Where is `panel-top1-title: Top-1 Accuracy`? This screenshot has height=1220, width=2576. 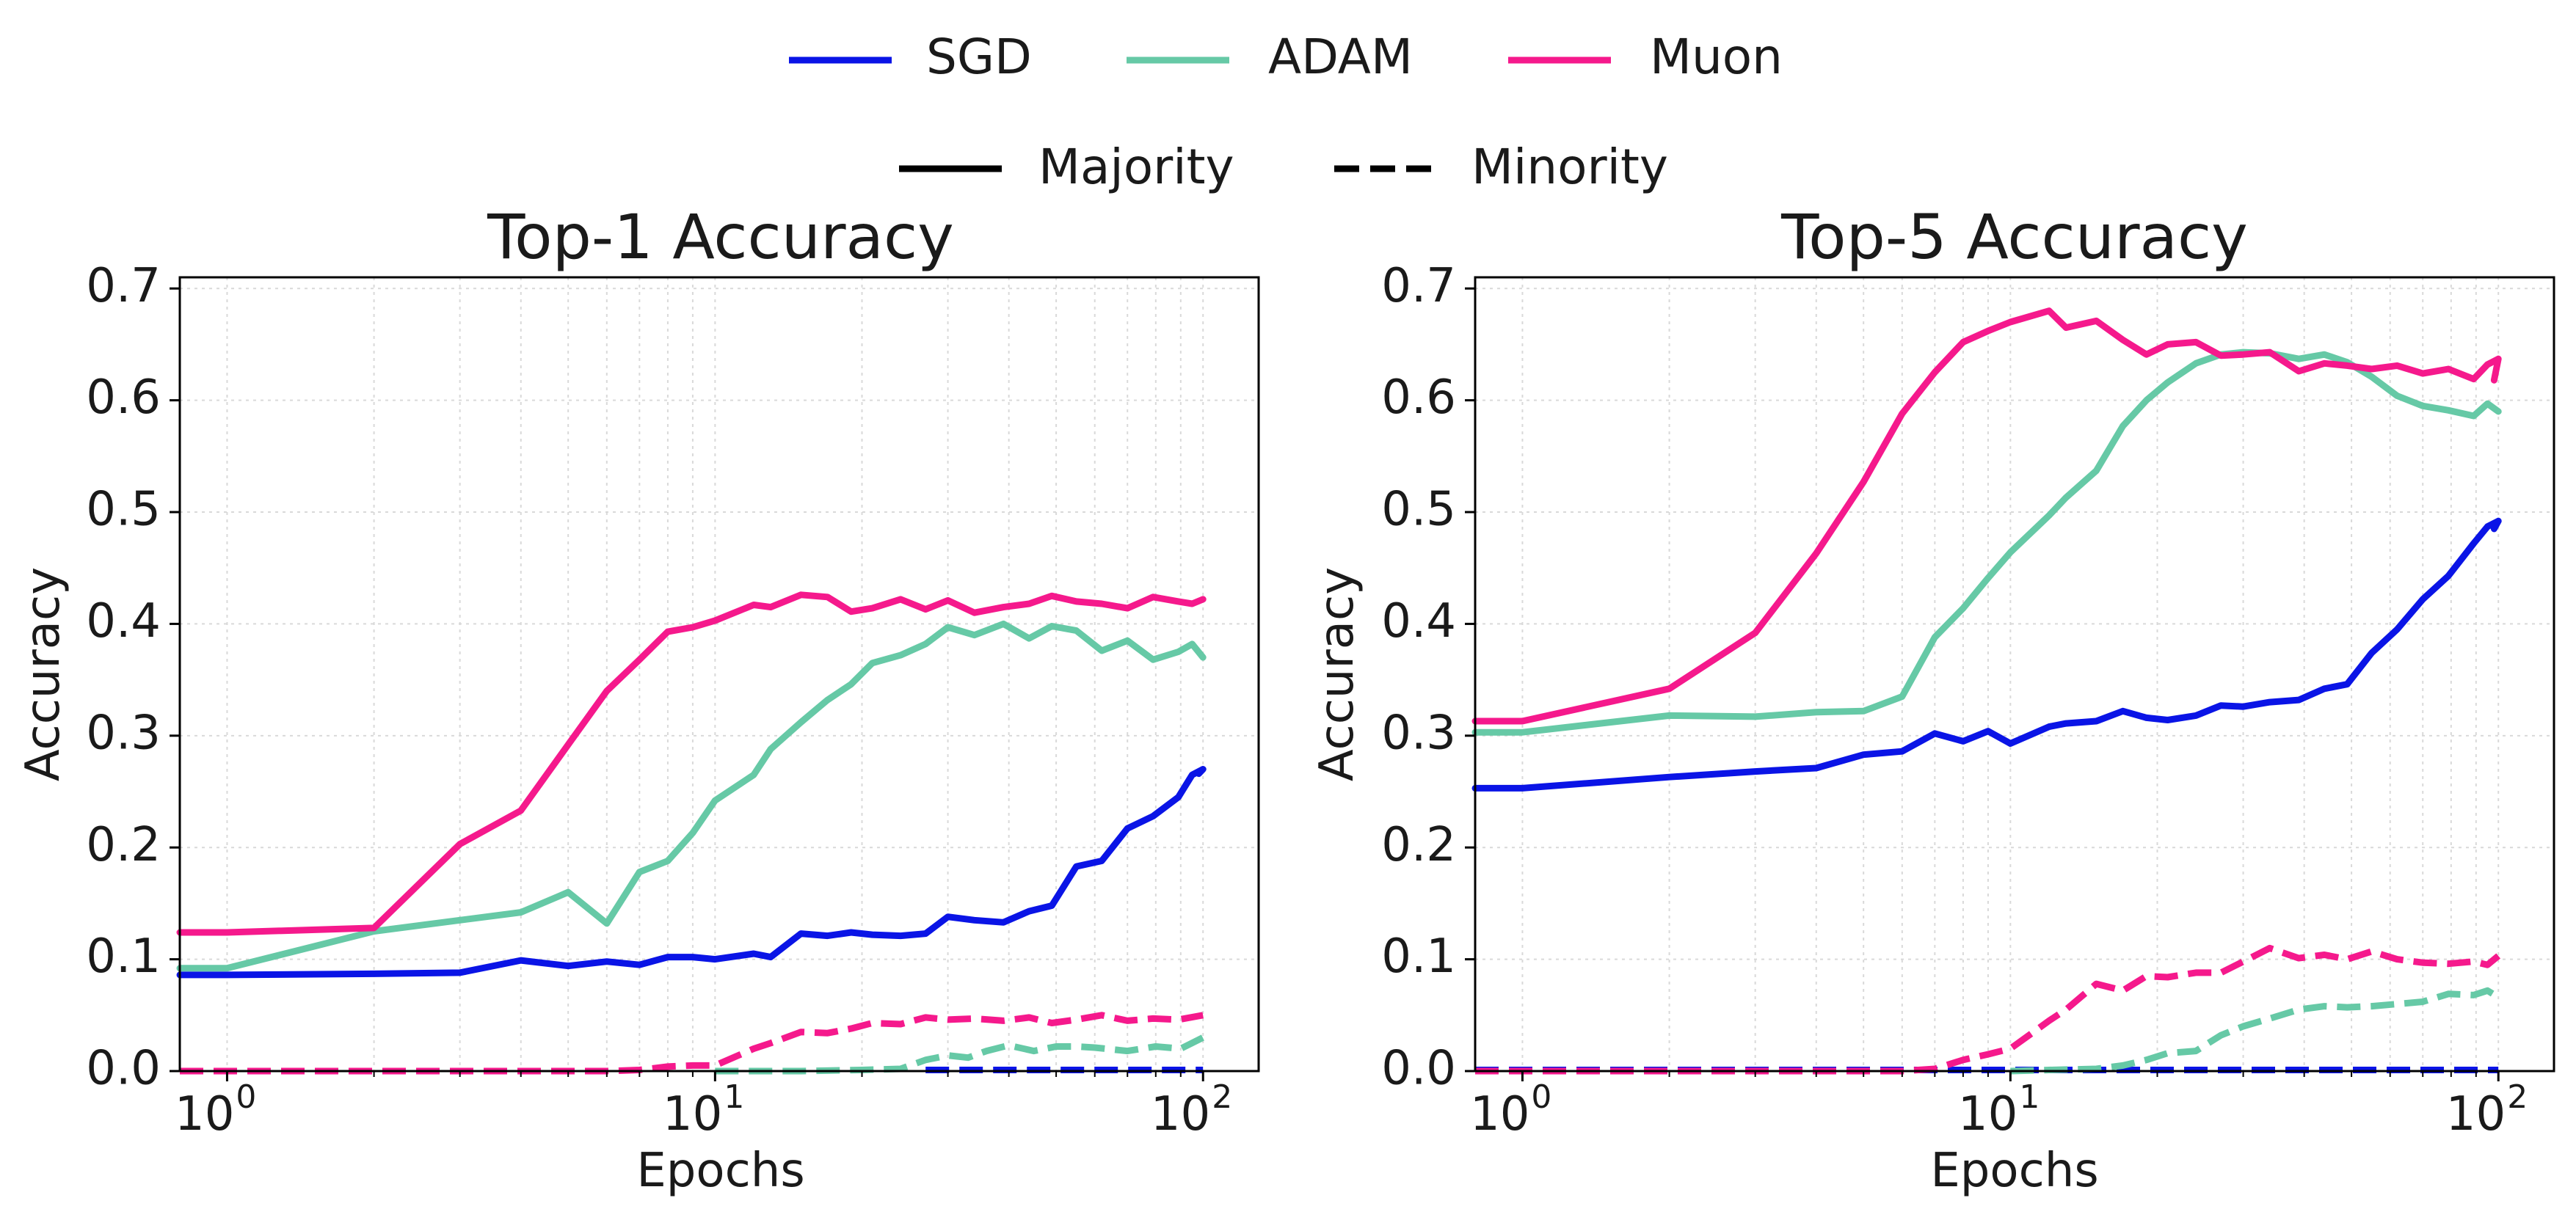 panel-top1-title: Top-1 Accuracy is located at coordinates (720, 237).